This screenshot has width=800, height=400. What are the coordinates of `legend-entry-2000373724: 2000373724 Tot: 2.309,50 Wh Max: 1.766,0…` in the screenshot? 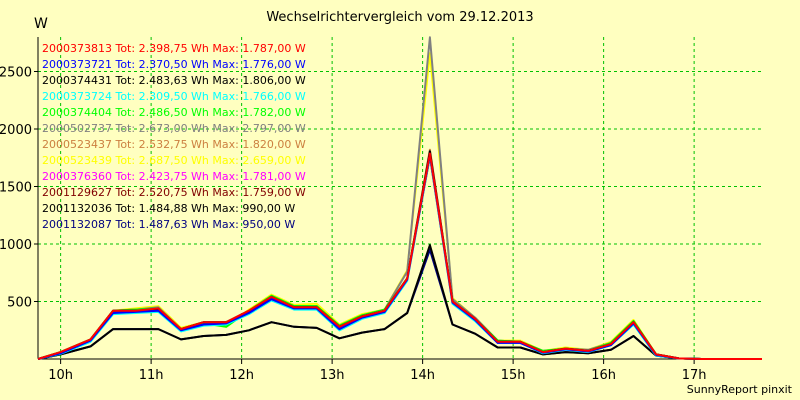 It's located at (174, 96).